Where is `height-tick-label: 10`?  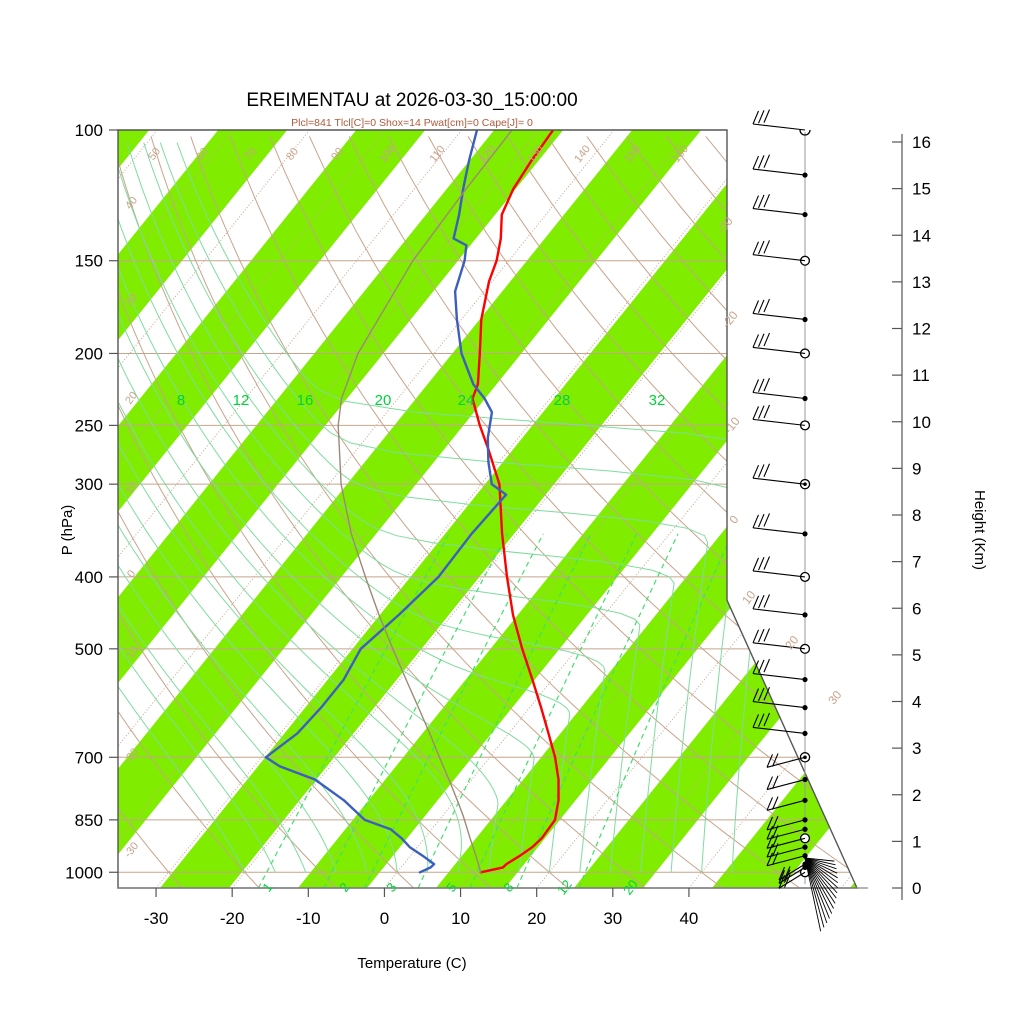
height-tick-label: 10 is located at coordinates (921, 422).